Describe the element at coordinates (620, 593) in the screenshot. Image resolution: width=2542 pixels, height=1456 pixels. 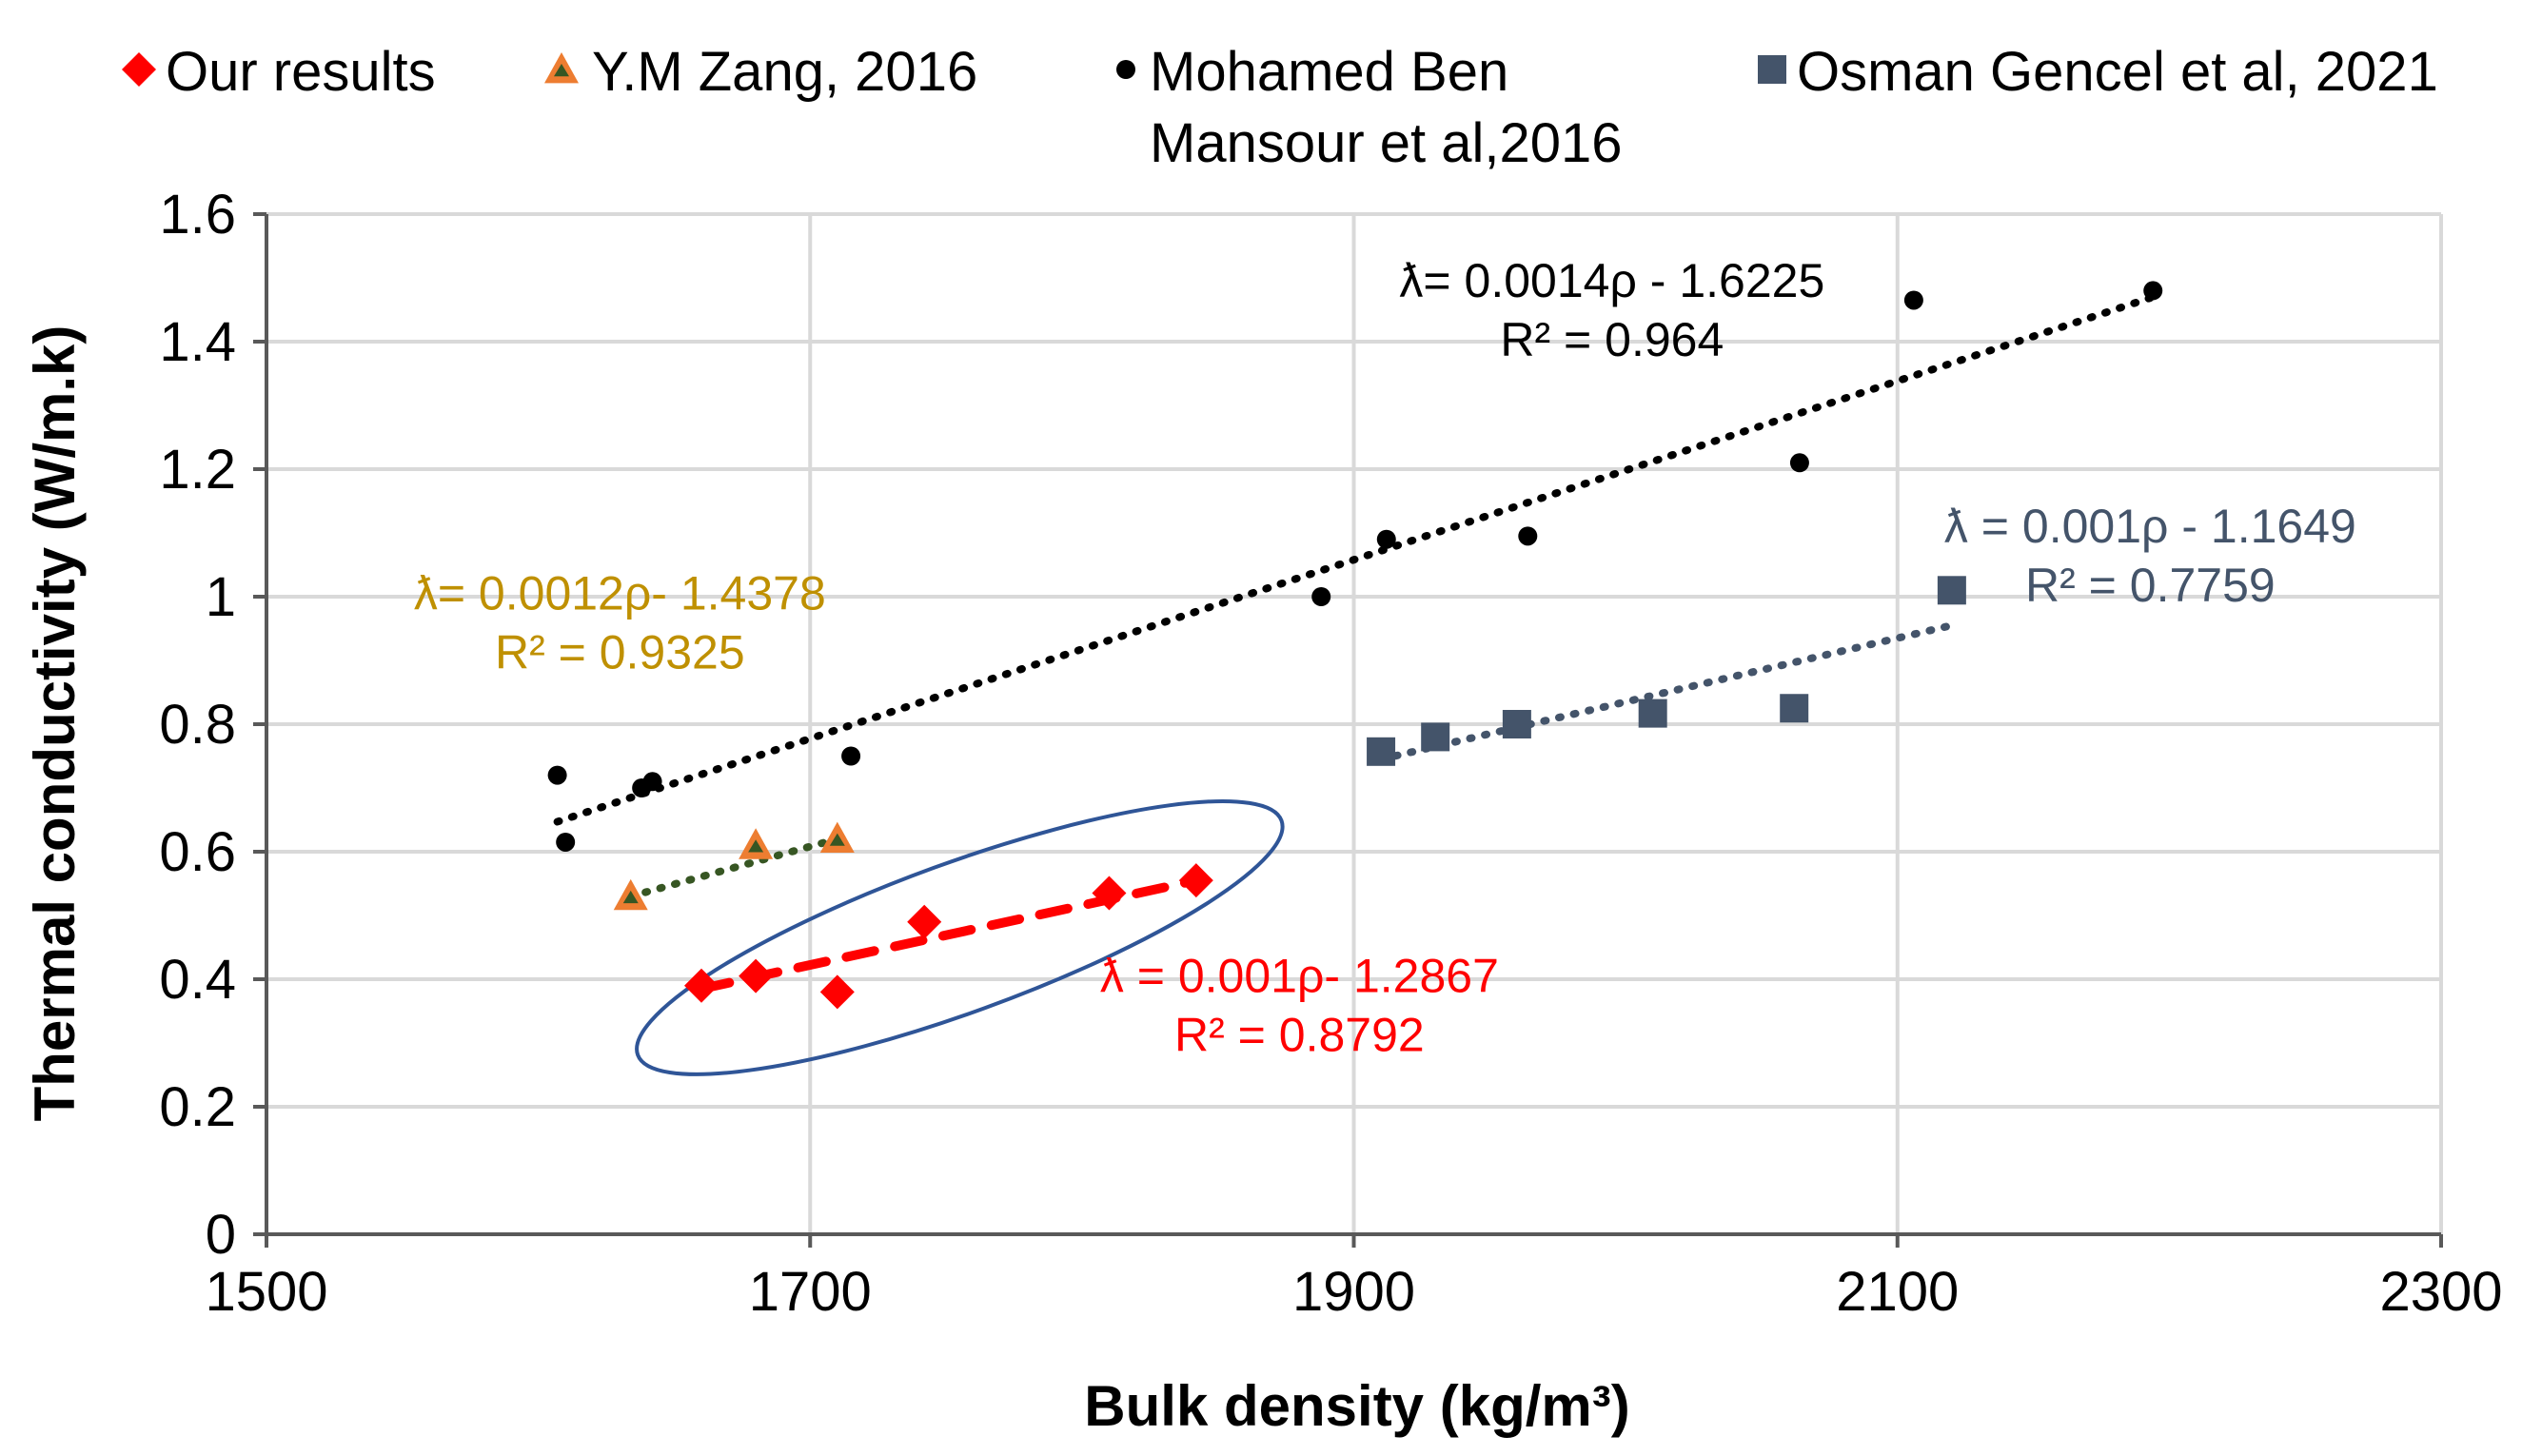
I see `equation-zang: ƛ= 0.0012ρ- 1.4378` at that location.